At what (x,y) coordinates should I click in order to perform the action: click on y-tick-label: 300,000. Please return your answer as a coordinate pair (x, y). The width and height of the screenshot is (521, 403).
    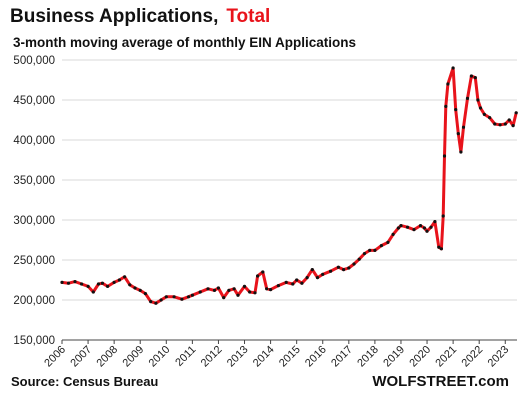
    Looking at the image, I should click on (34, 221).